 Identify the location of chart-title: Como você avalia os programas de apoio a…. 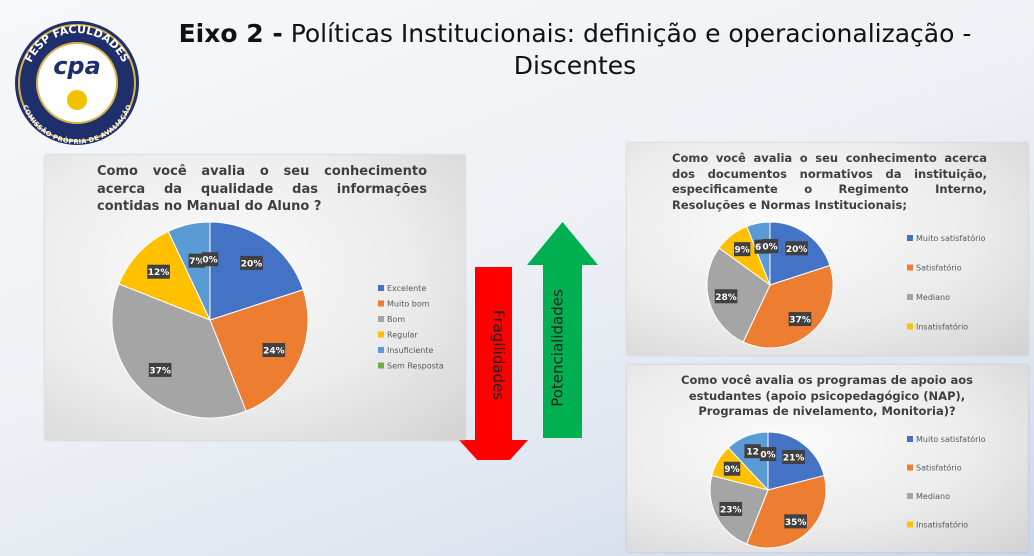
(827, 396).